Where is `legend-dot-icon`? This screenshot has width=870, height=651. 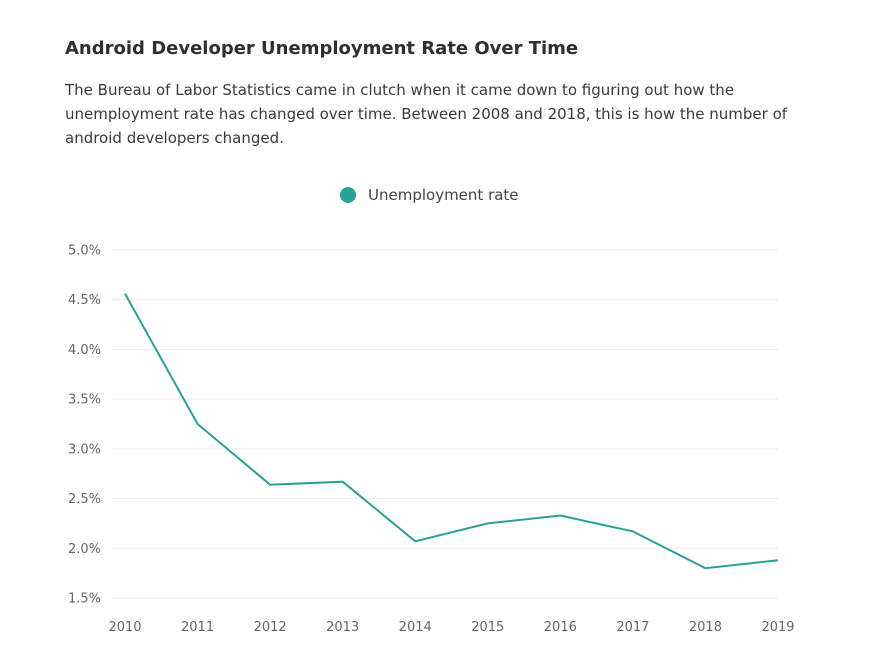
legend-dot-icon is located at coordinates (348, 195).